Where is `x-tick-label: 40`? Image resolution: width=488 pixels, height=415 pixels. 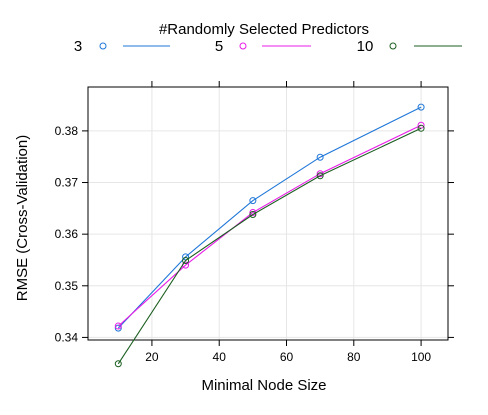 x-tick-label: 40 is located at coordinates (220, 357).